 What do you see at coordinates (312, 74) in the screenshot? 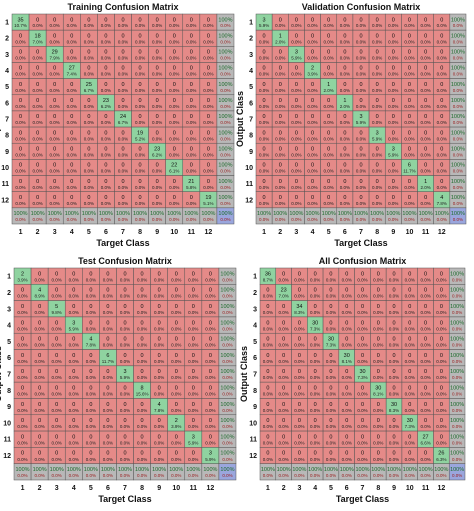
I see `cell-percent: 3.9%` at bounding box center [312, 74].